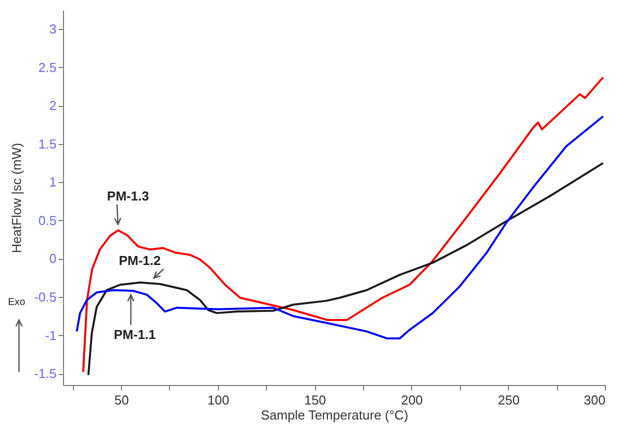 This screenshot has width=617, height=426. Describe the element at coordinates (52, 258) in the screenshot. I see `y-tick-label: 0` at that location.